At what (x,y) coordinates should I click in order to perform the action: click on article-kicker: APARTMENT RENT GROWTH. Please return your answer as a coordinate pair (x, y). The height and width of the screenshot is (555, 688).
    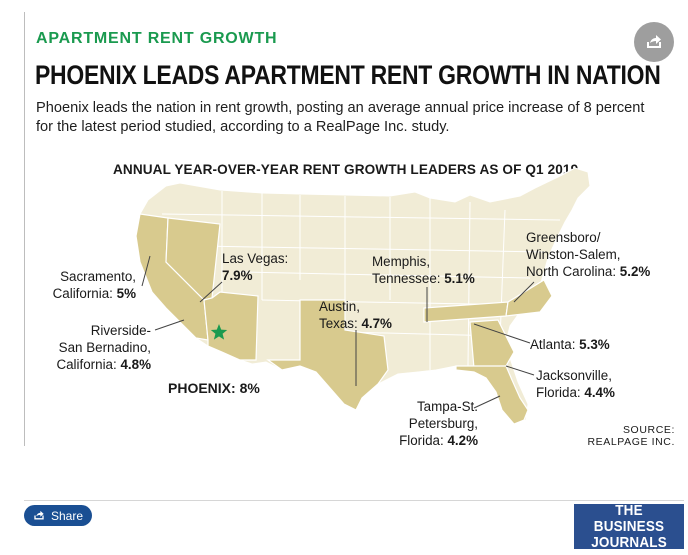
    Looking at the image, I should click on (157, 38).